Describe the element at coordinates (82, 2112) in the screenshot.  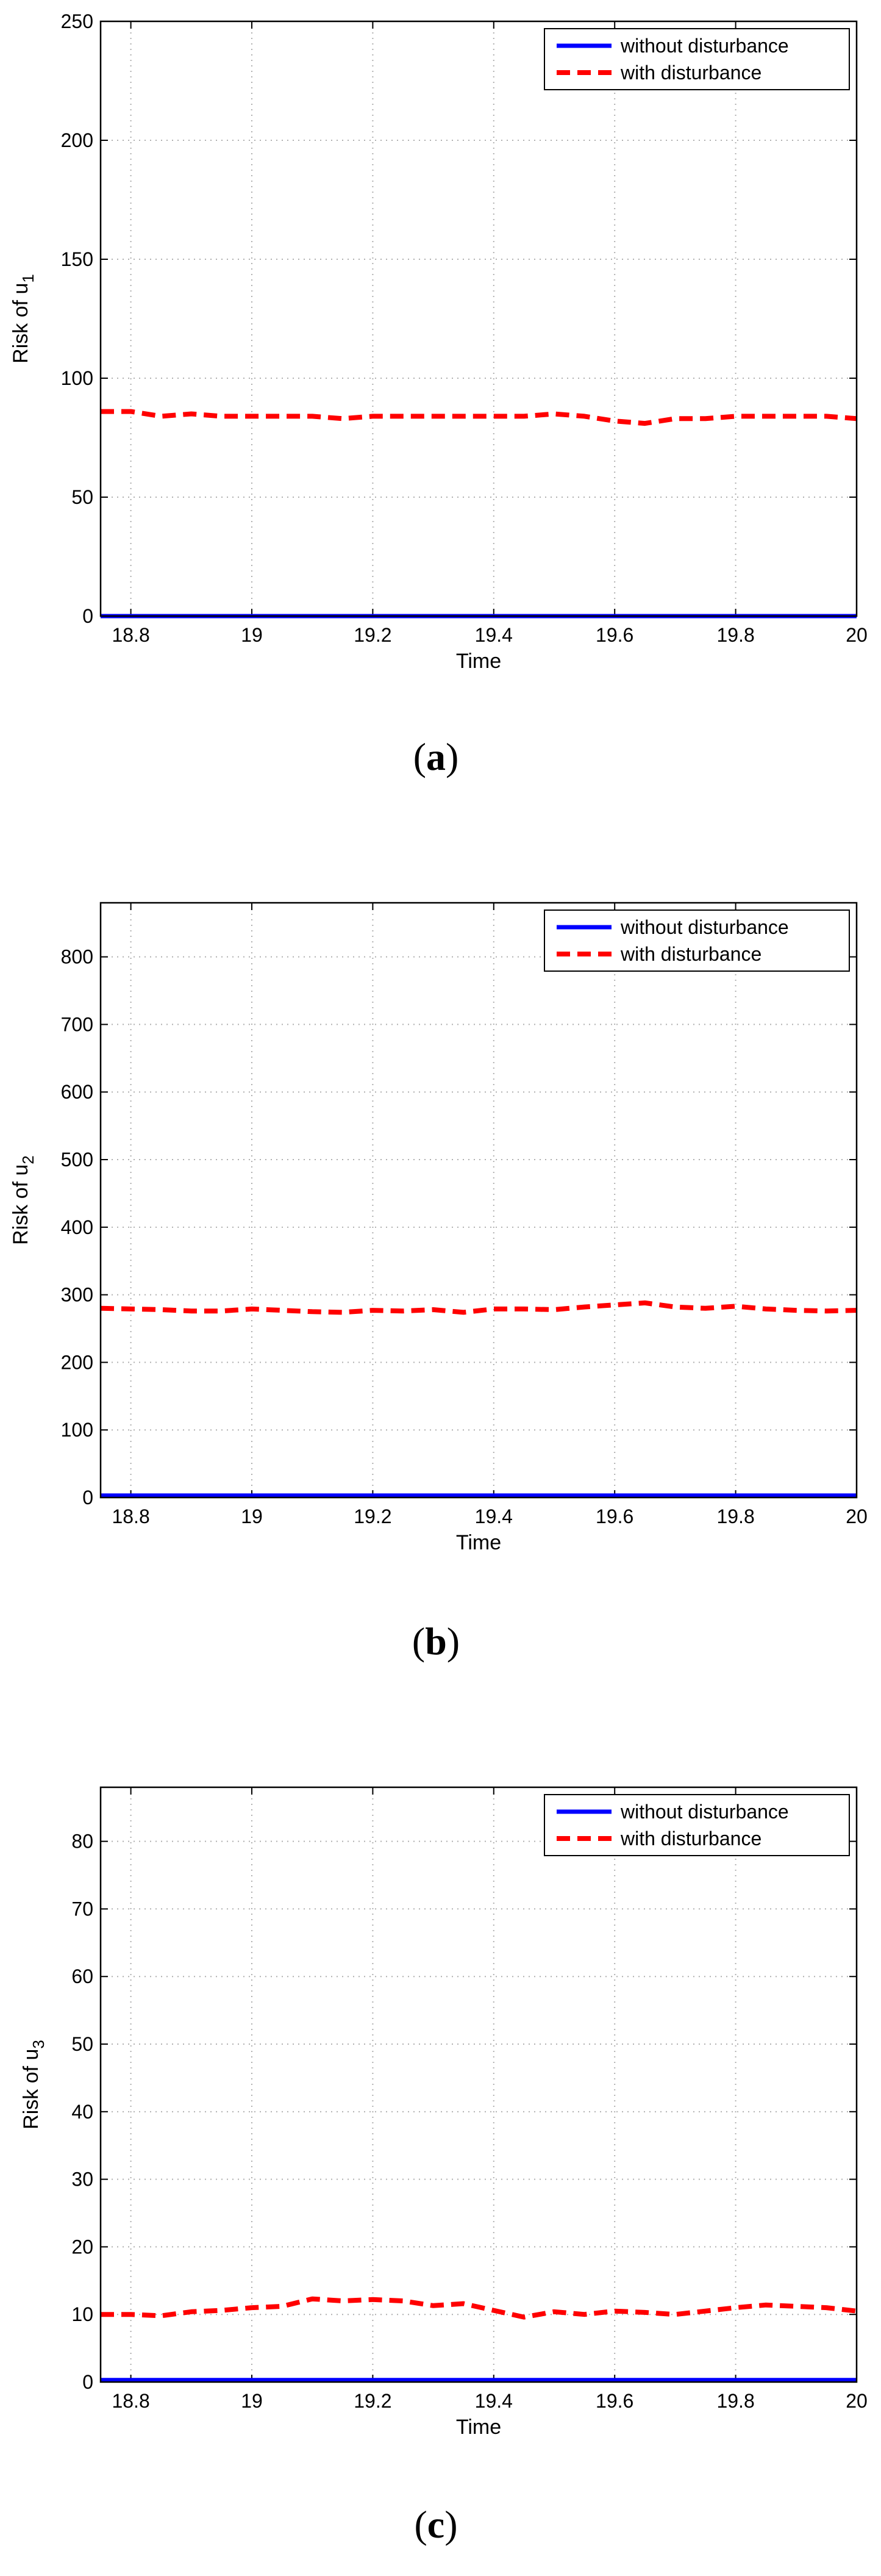
I see `y-tick-label: 40` at that location.